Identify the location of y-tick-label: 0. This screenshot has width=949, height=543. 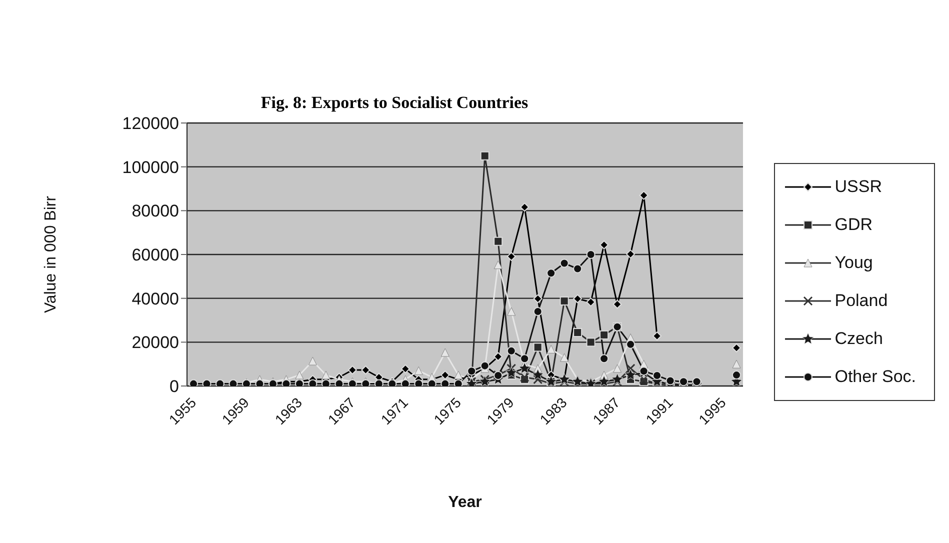
(174, 386).